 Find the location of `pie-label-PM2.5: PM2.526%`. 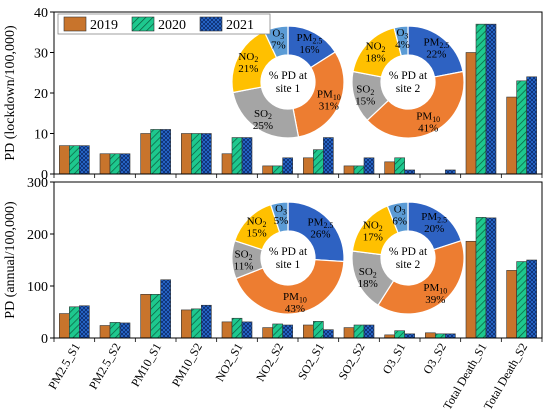

pie-label-PM2.5: PM2.526% is located at coordinates (321, 229).